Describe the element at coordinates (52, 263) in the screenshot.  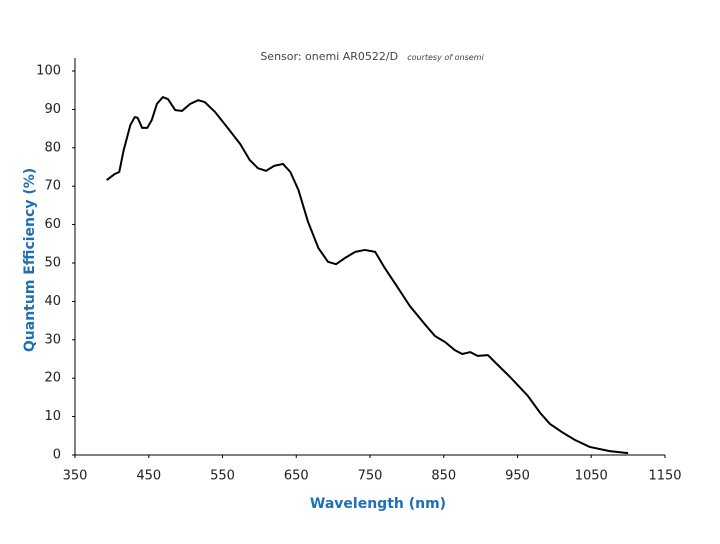
I see `y-tick-label: 50` at that location.